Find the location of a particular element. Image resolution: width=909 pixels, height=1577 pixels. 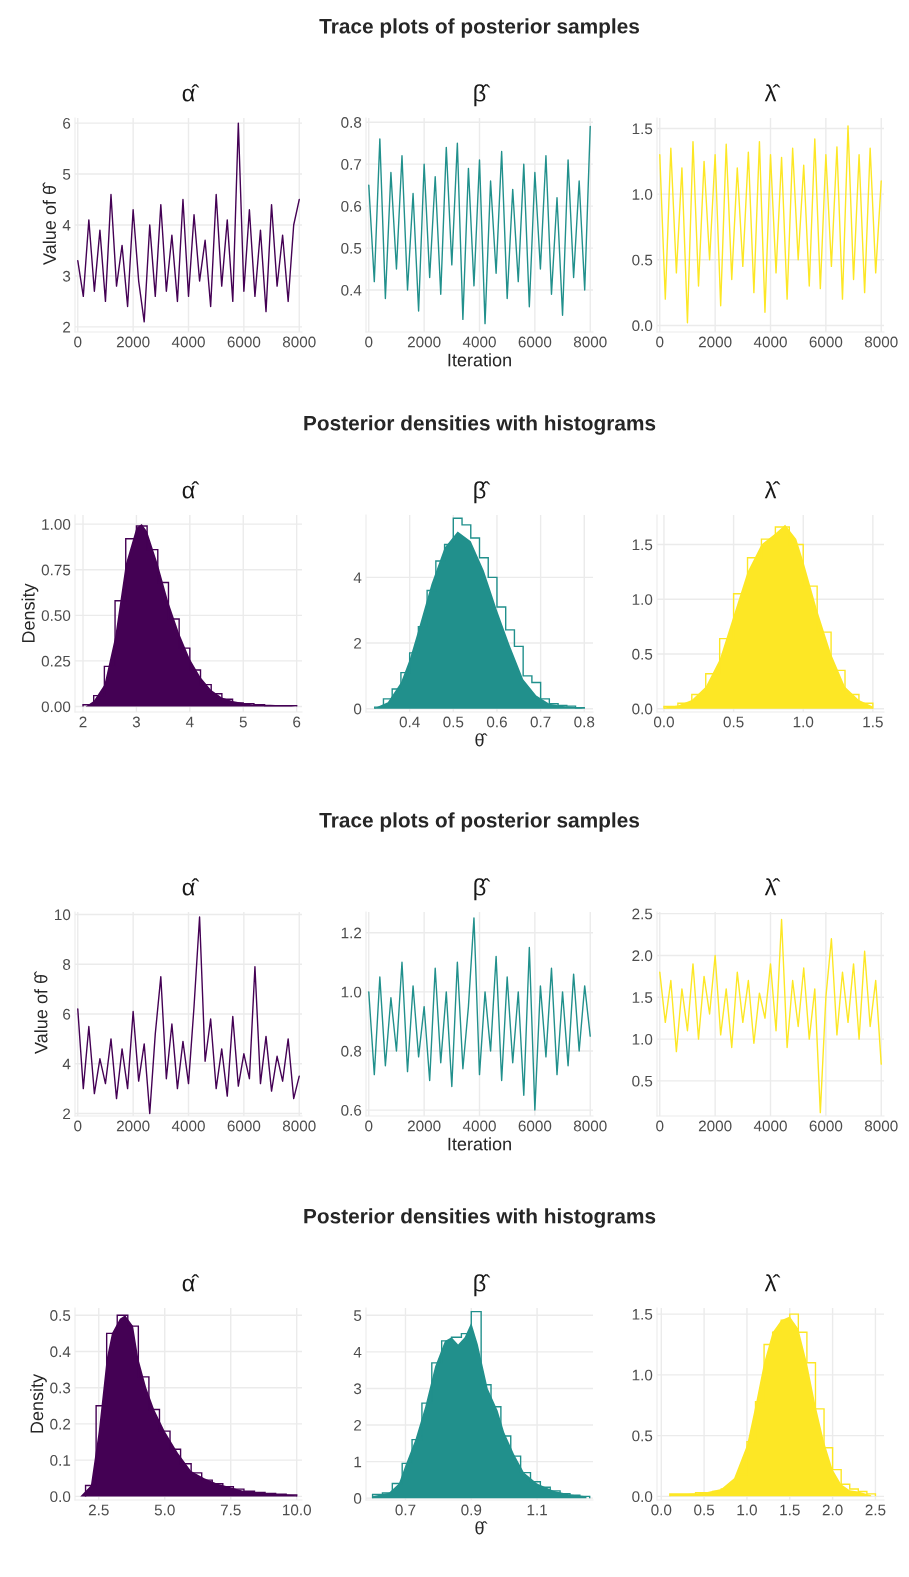

y-tick-label: 0.6 is located at coordinates (351, 1110).